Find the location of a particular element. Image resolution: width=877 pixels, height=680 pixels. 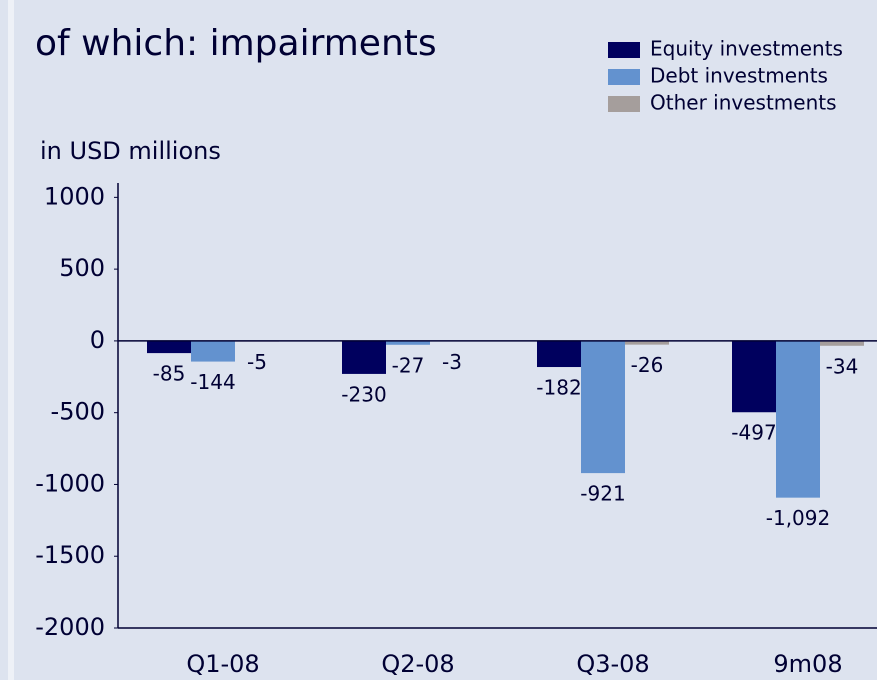

x-tick-label: 9m08 is located at coordinates (807, 664).